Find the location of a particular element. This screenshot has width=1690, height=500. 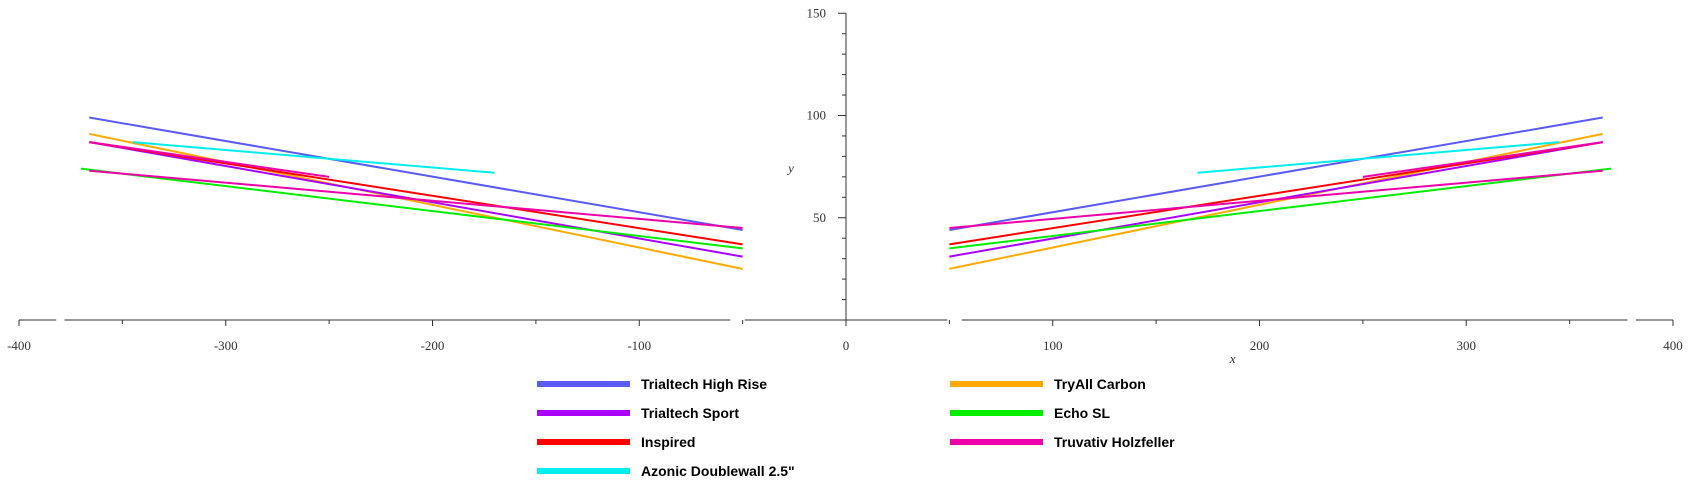

legend-label: Inspired is located at coordinates (668, 442).